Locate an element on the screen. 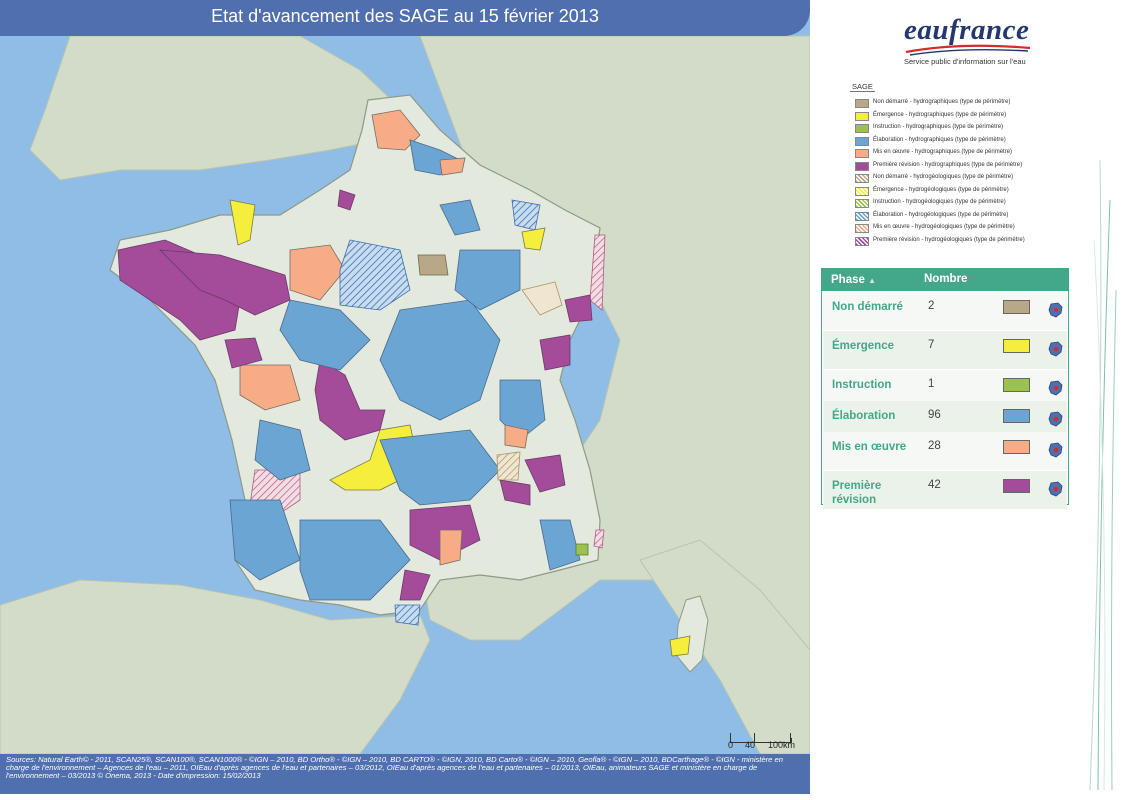 The height and width of the screenshot is (800, 1123). phase-count: 7 is located at coordinates (931, 345).